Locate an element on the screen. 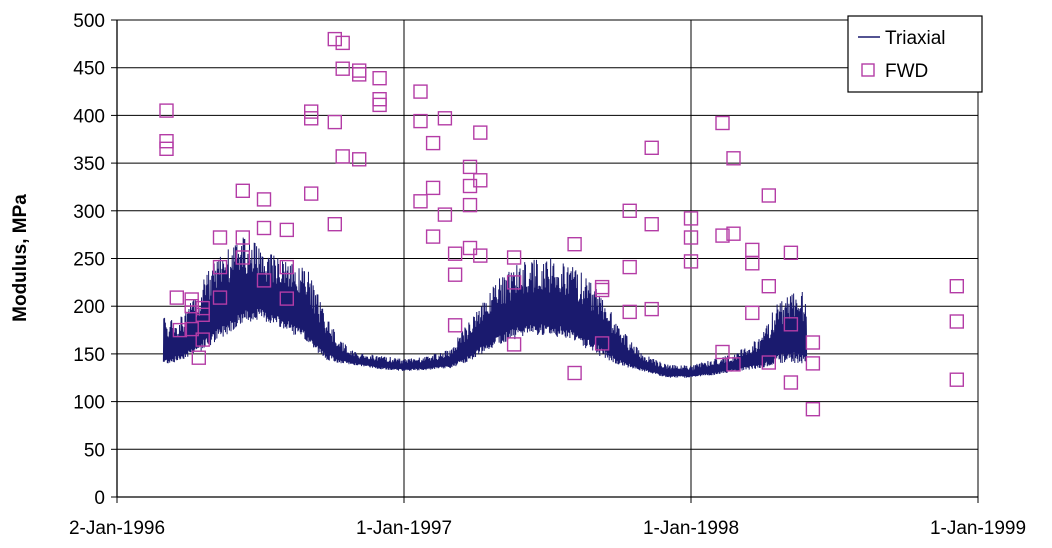  y-tick-labels: 0 50 100 150 200 250 300 350 400 450 500 is located at coordinates (89, 260).